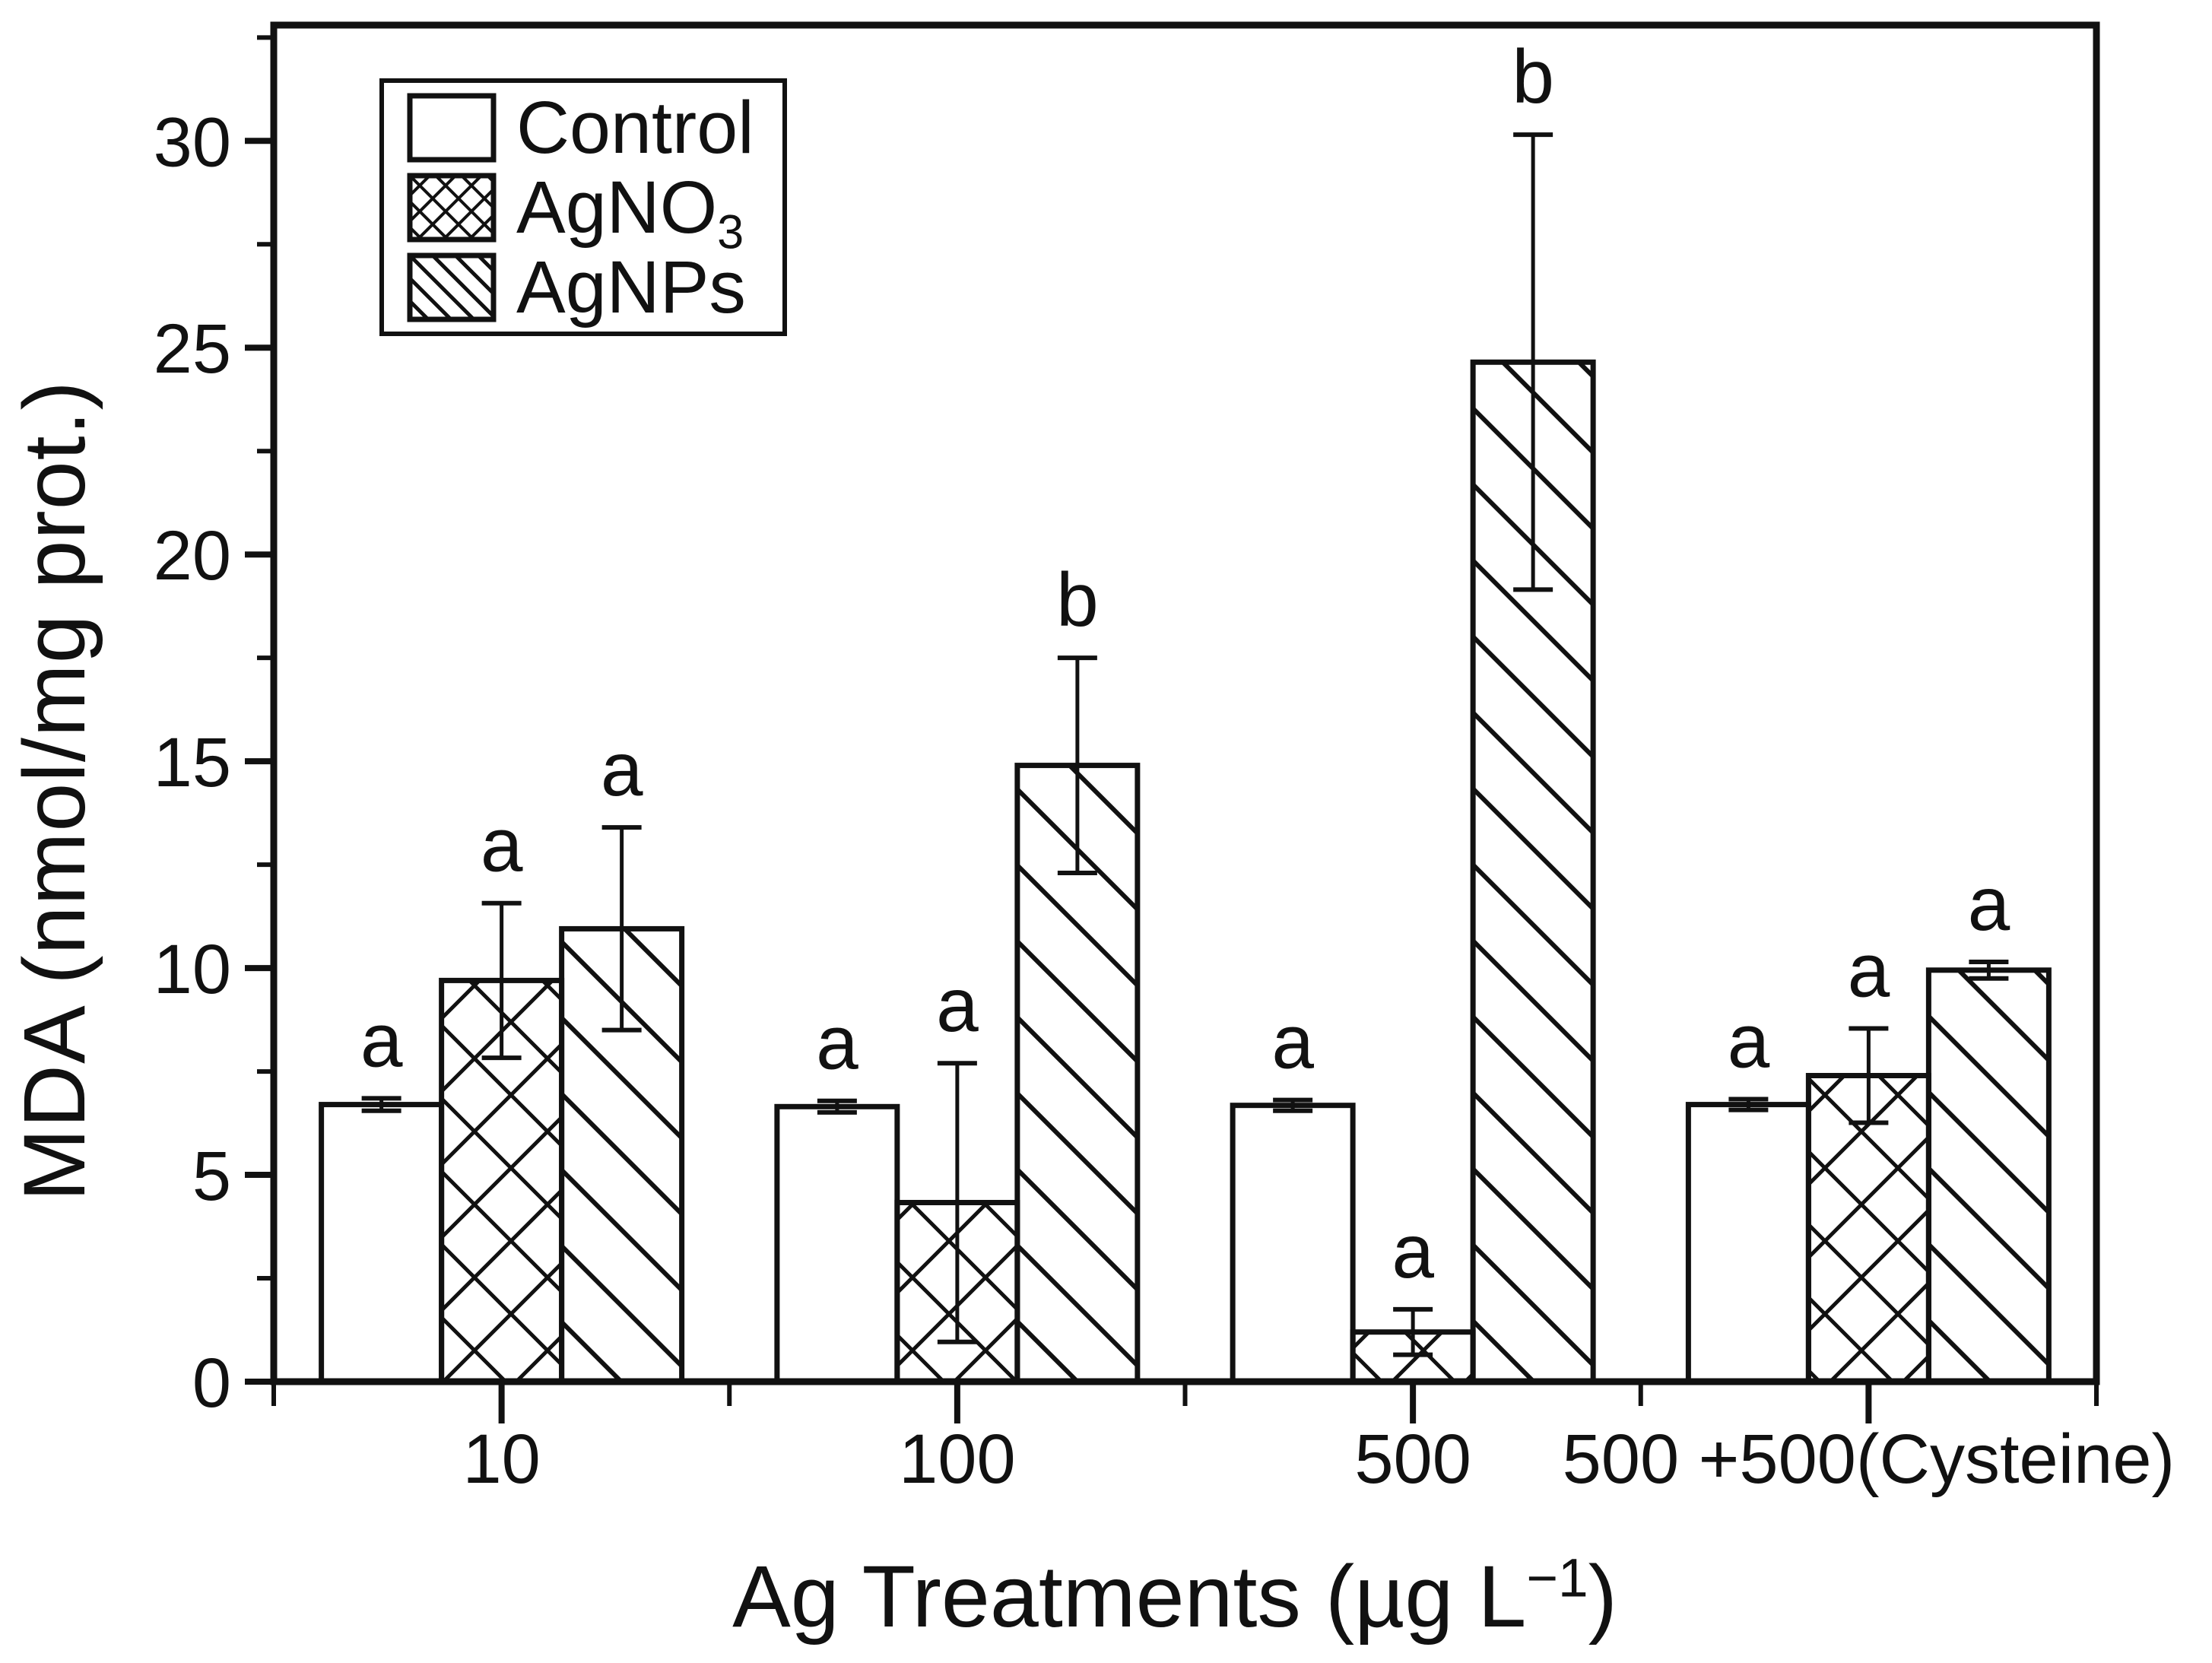 The width and height of the screenshot is (2212, 1663). I want to click on legend-label-agnps: AgNPs, so click(631, 287).